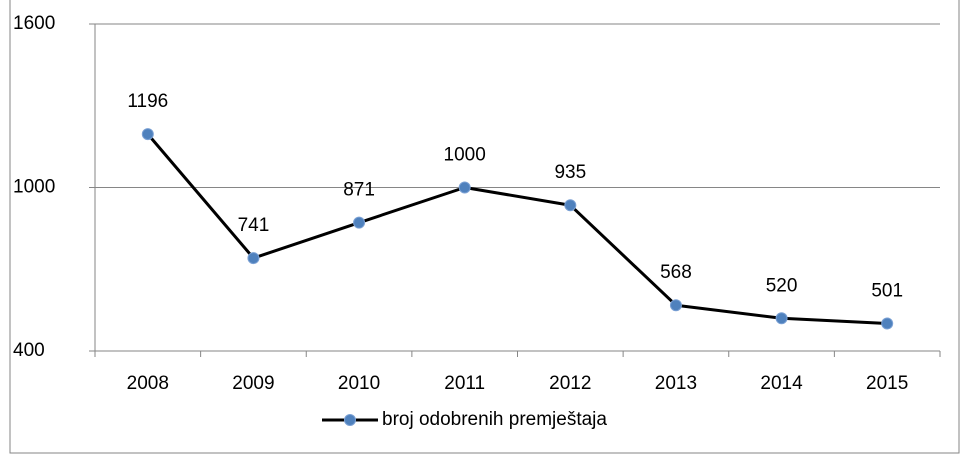 The image size is (970, 456). What do you see at coordinates (887, 383) in the screenshot?
I see `x-tick-label: 2015` at bounding box center [887, 383].